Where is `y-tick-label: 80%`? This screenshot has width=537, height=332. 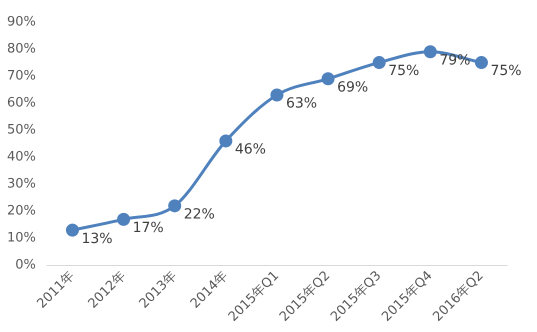 y-tick-label: 80% is located at coordinates (21, 48).